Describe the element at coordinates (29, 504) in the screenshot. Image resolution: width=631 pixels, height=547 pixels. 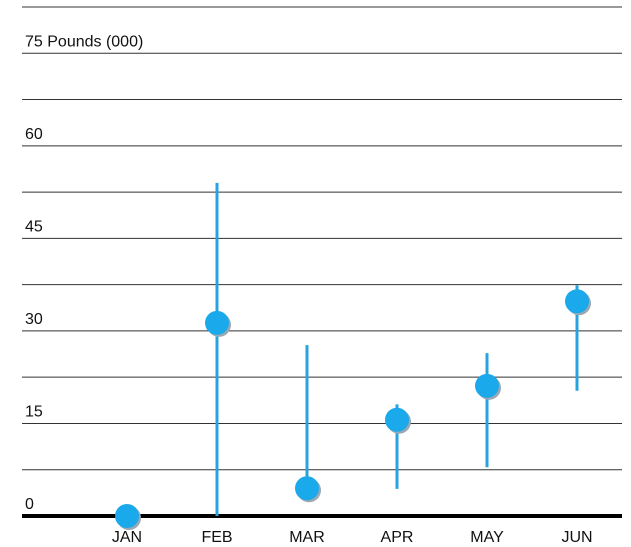
I see `y-tick-label: 0` at that location.